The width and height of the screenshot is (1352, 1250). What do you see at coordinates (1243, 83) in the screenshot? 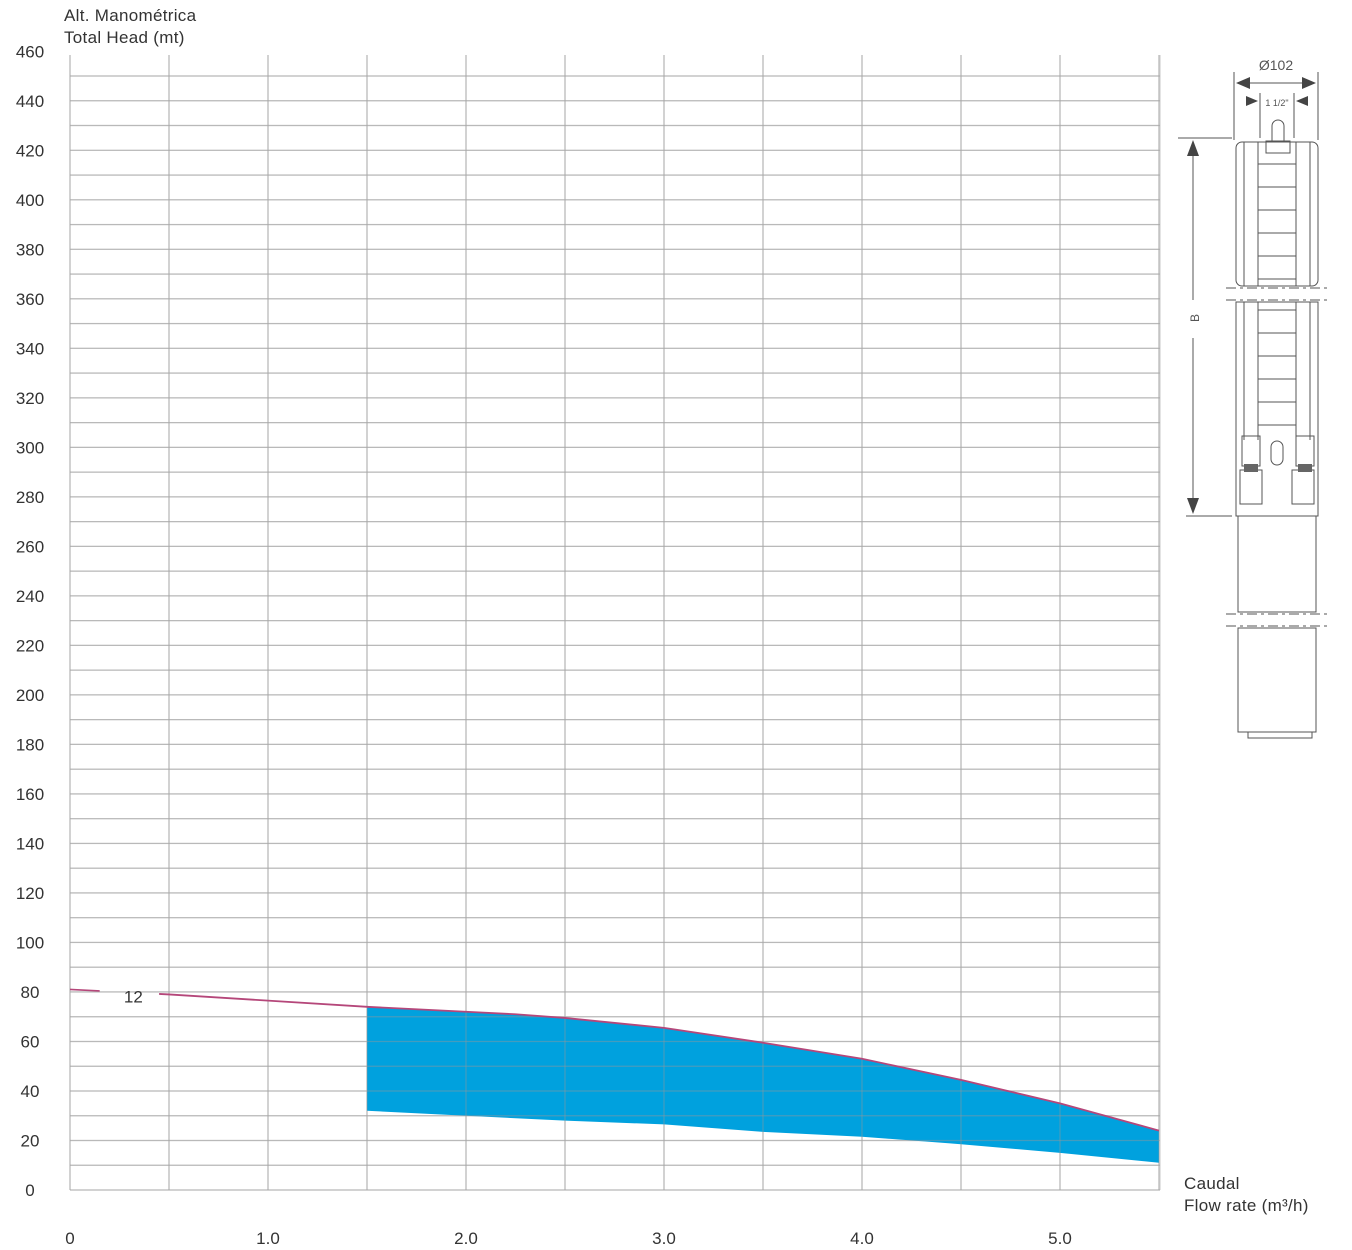
I see `diameter-arrow-left` at bounding box center [1243, 83].